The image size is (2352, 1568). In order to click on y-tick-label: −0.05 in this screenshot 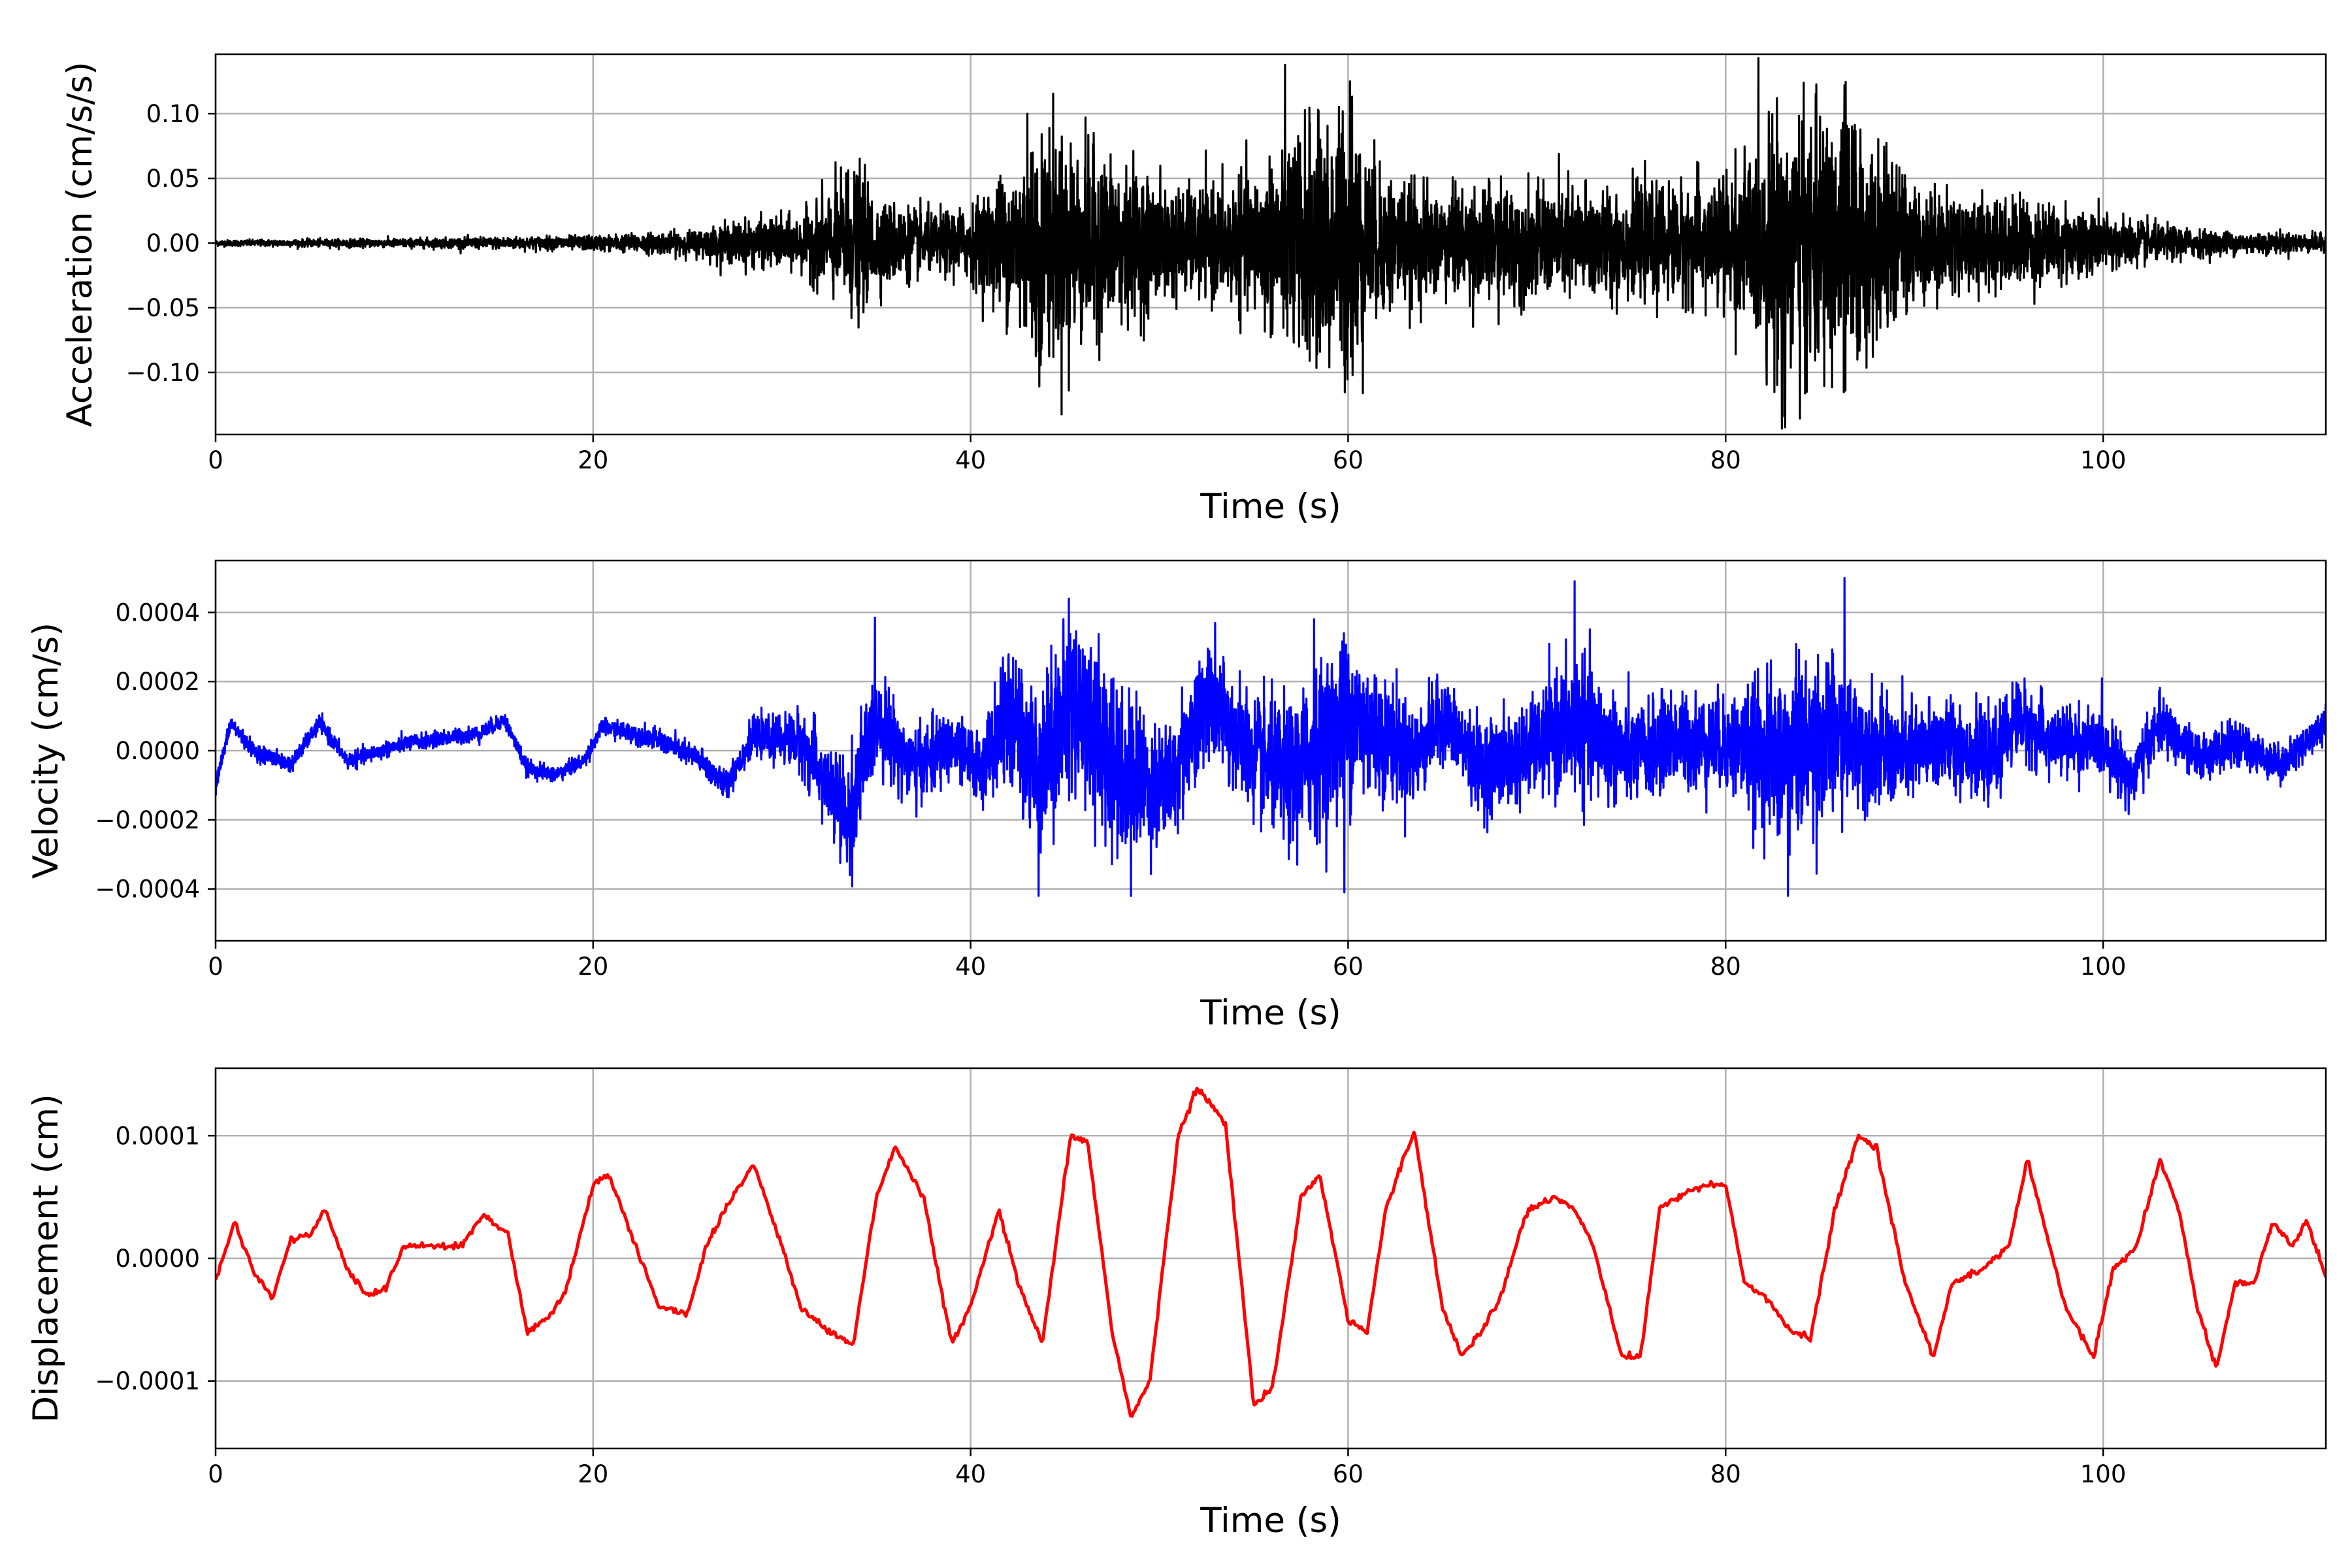, I will do `click(163, 308)`.